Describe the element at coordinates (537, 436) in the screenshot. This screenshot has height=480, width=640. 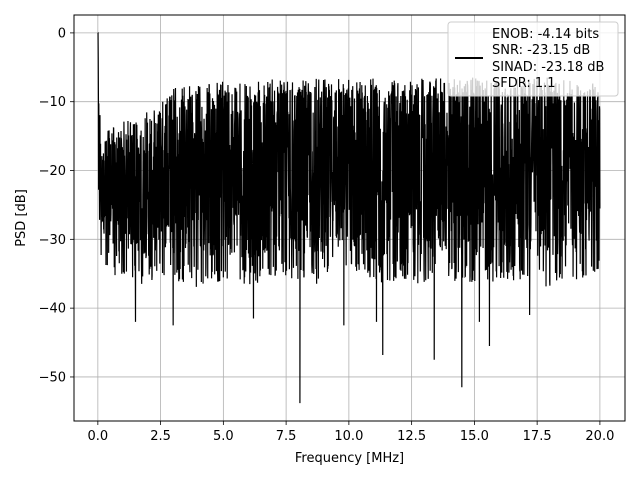
I see `x-tick-label: 17.5` at that location.